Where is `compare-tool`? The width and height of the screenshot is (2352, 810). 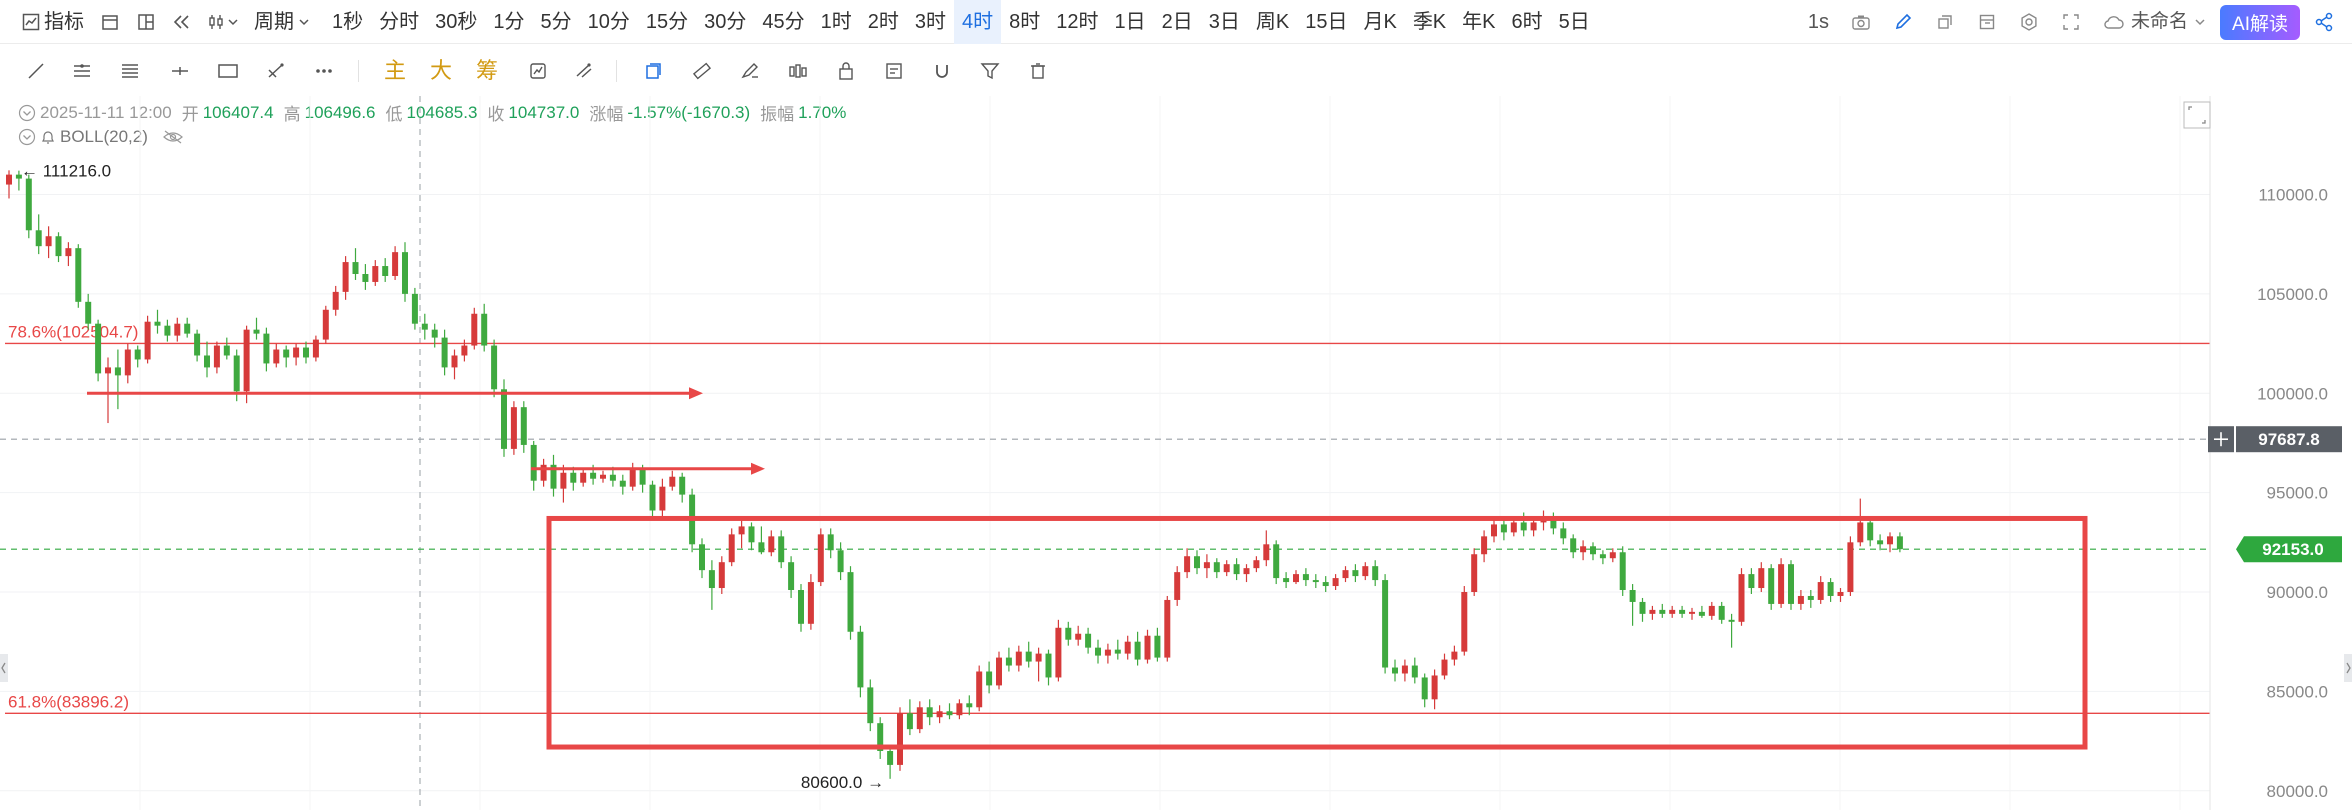 compare-tool is located at coordinates (538, 71).